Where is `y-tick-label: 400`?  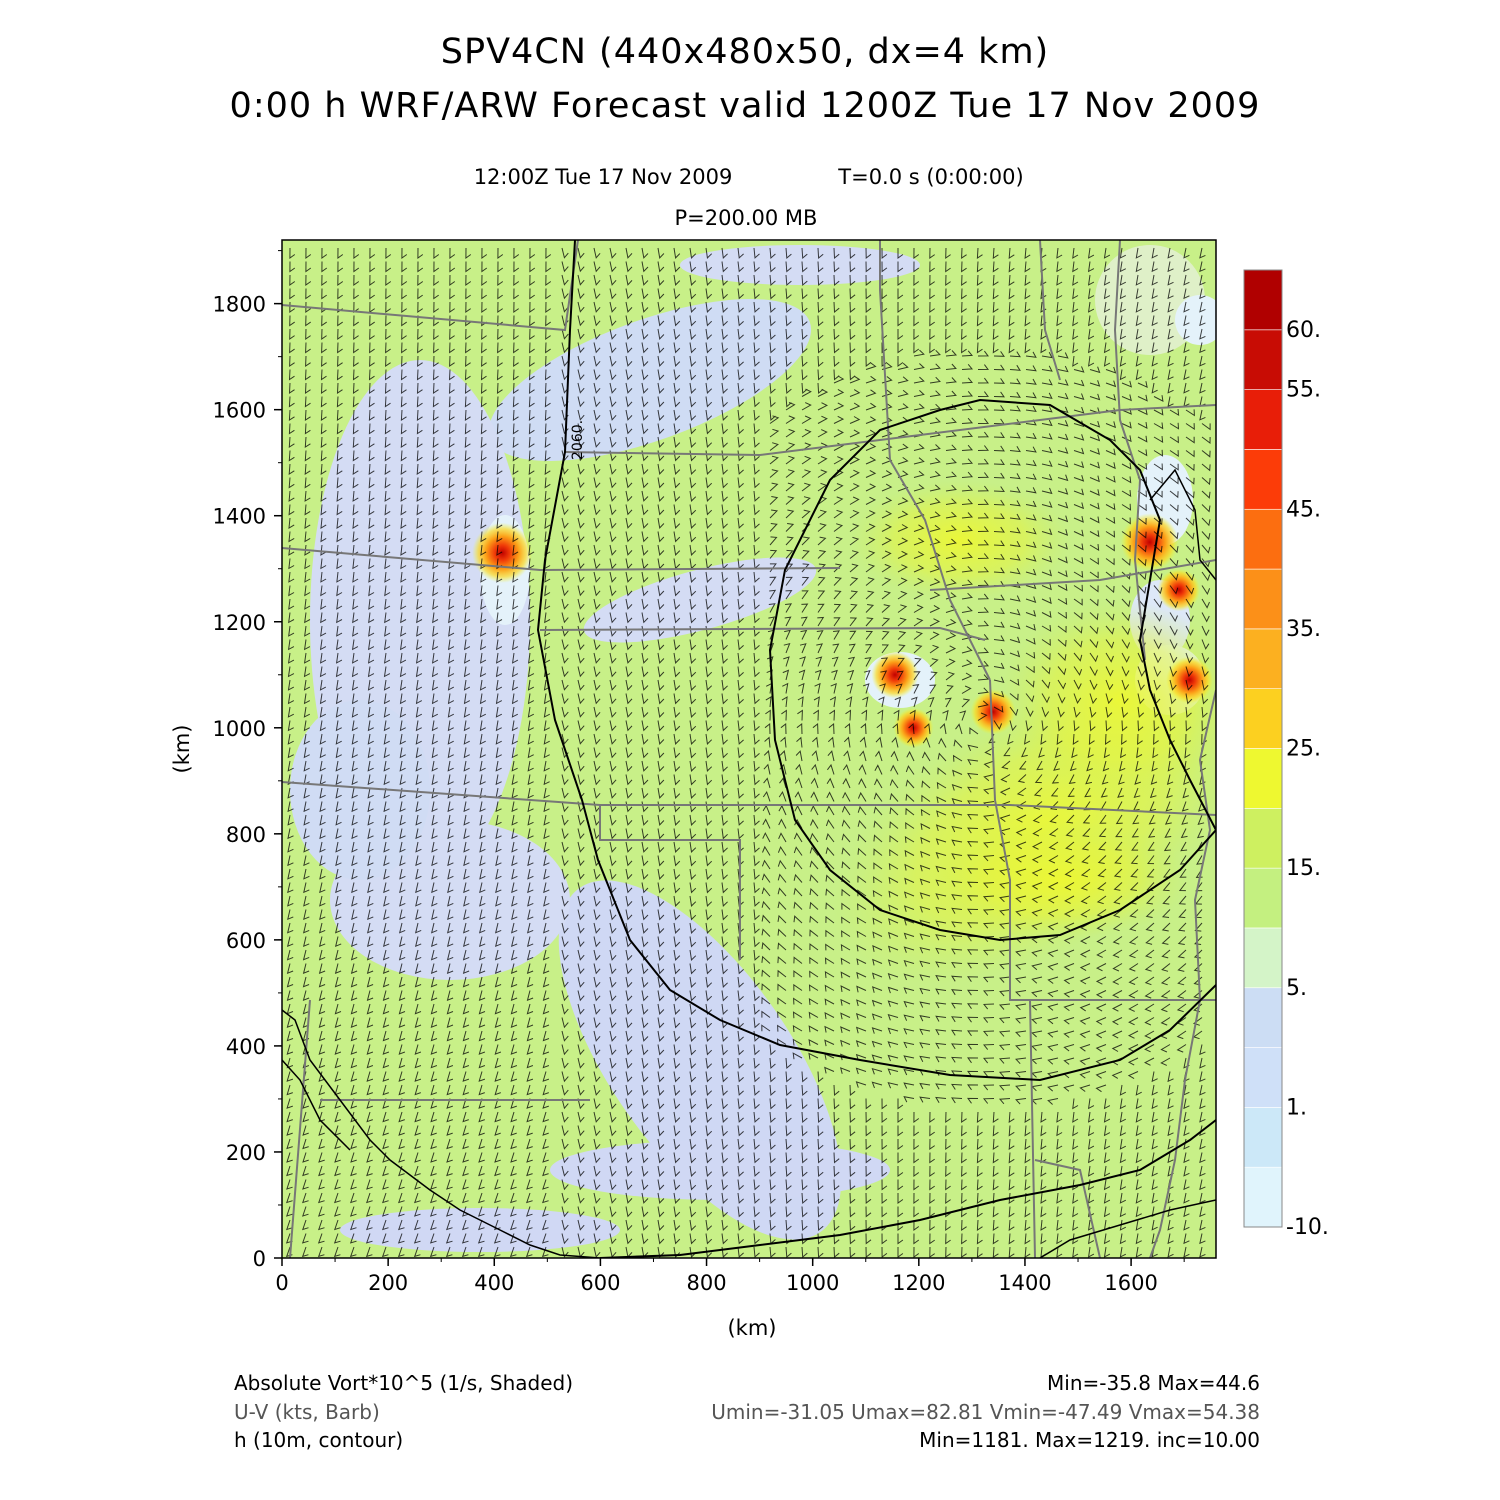
y-tick-label: 400 is located at coordinates (246, 1047).